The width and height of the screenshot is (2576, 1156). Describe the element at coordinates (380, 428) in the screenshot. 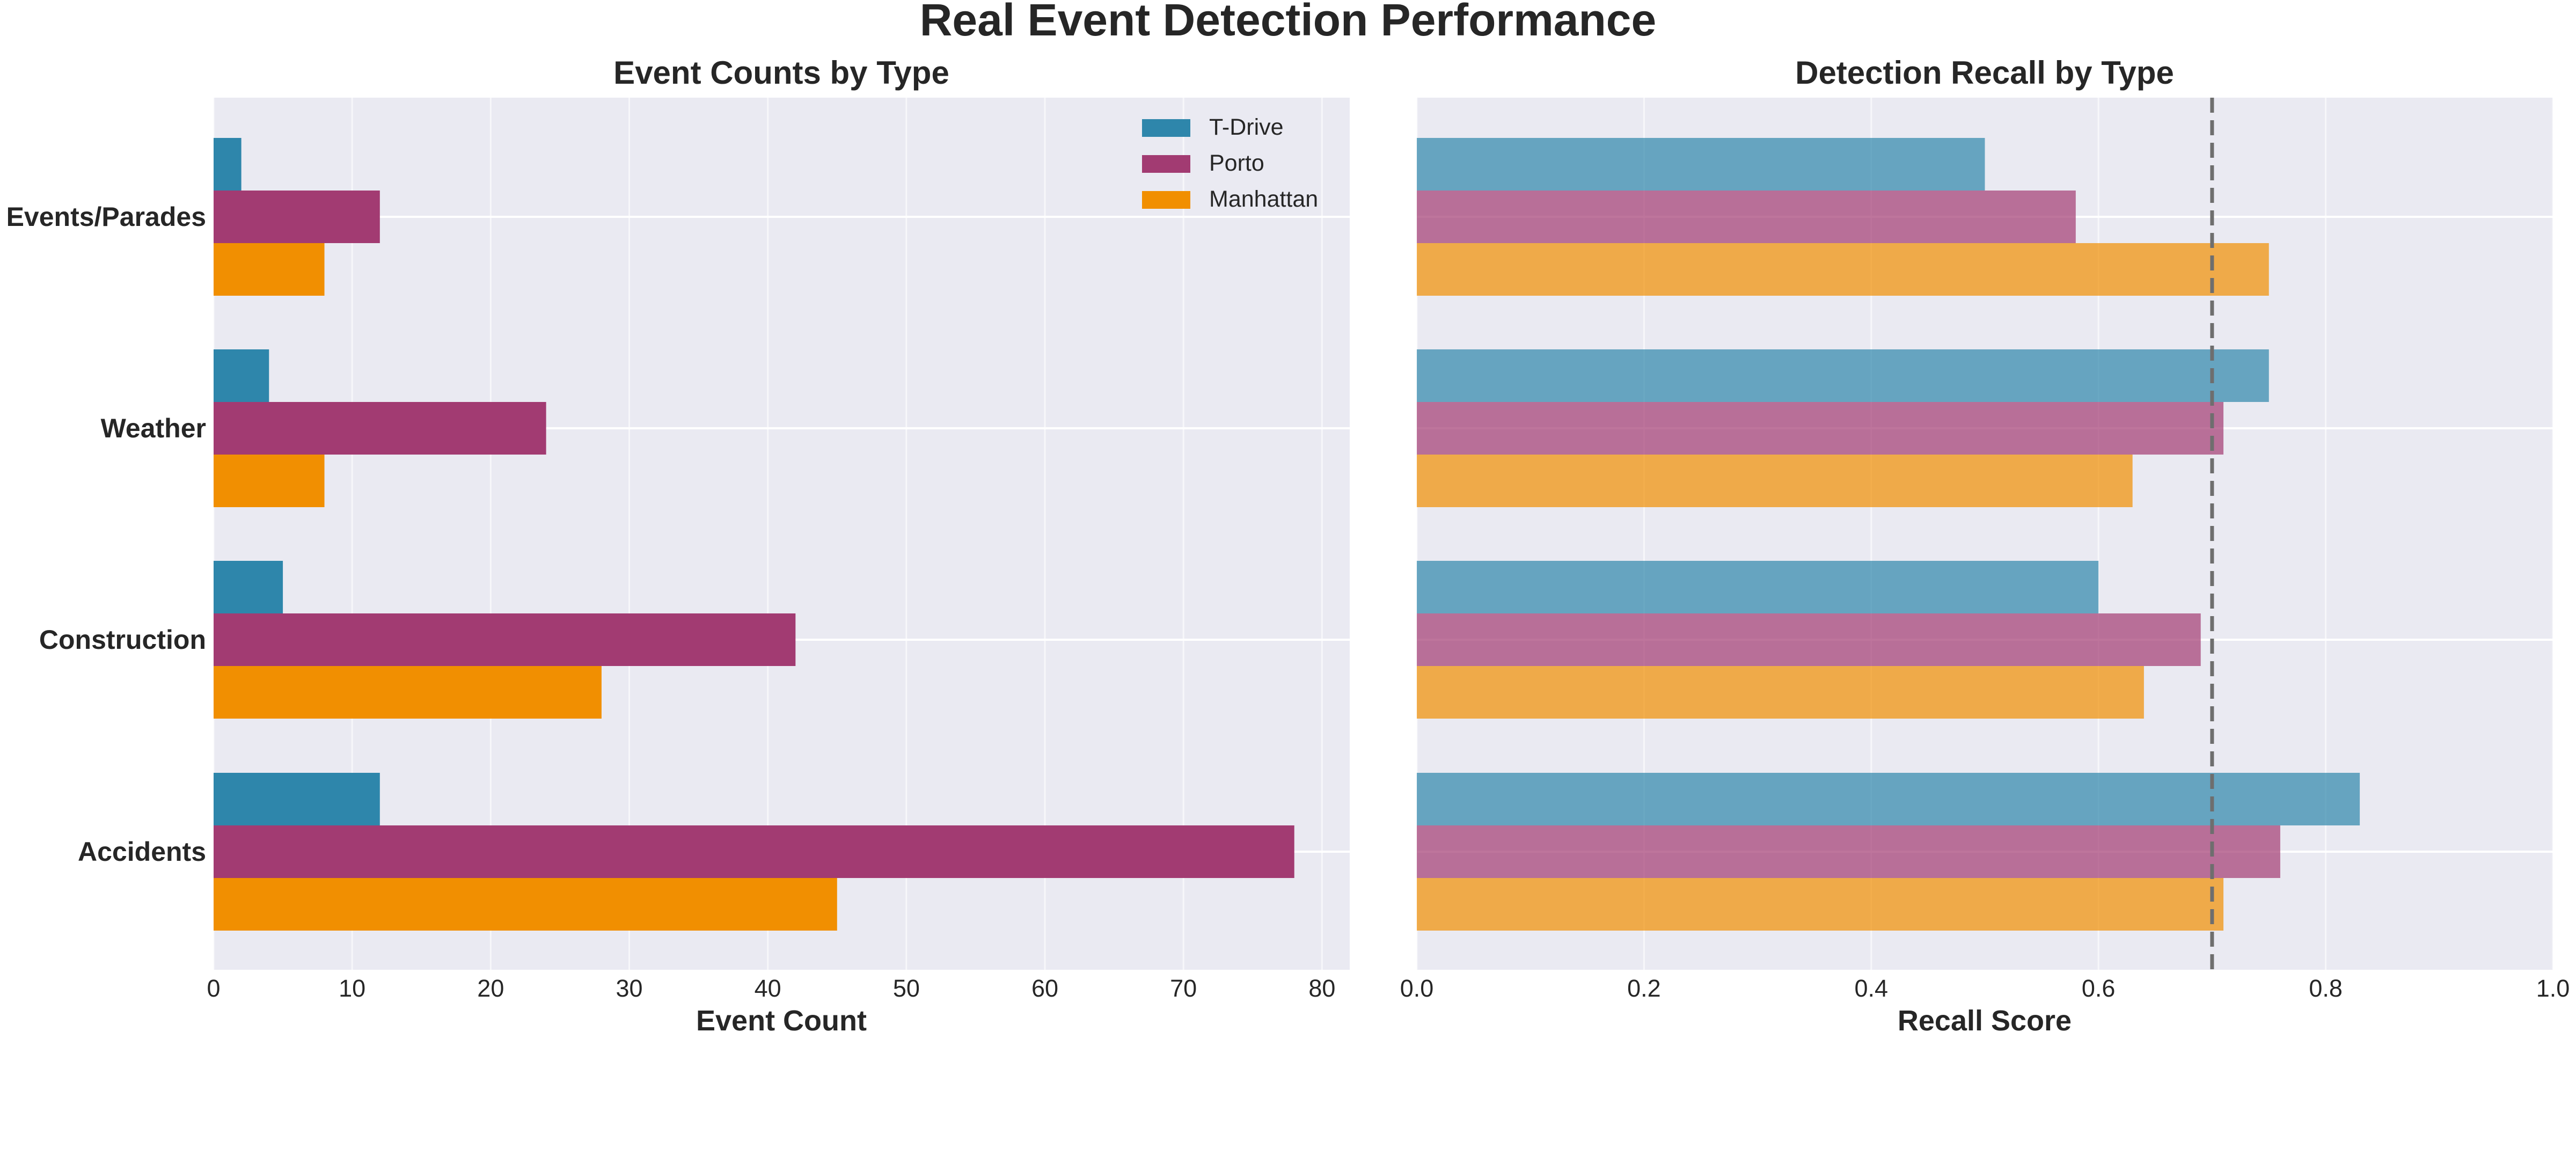

I see `counts-bar-porto-weather` at that location.